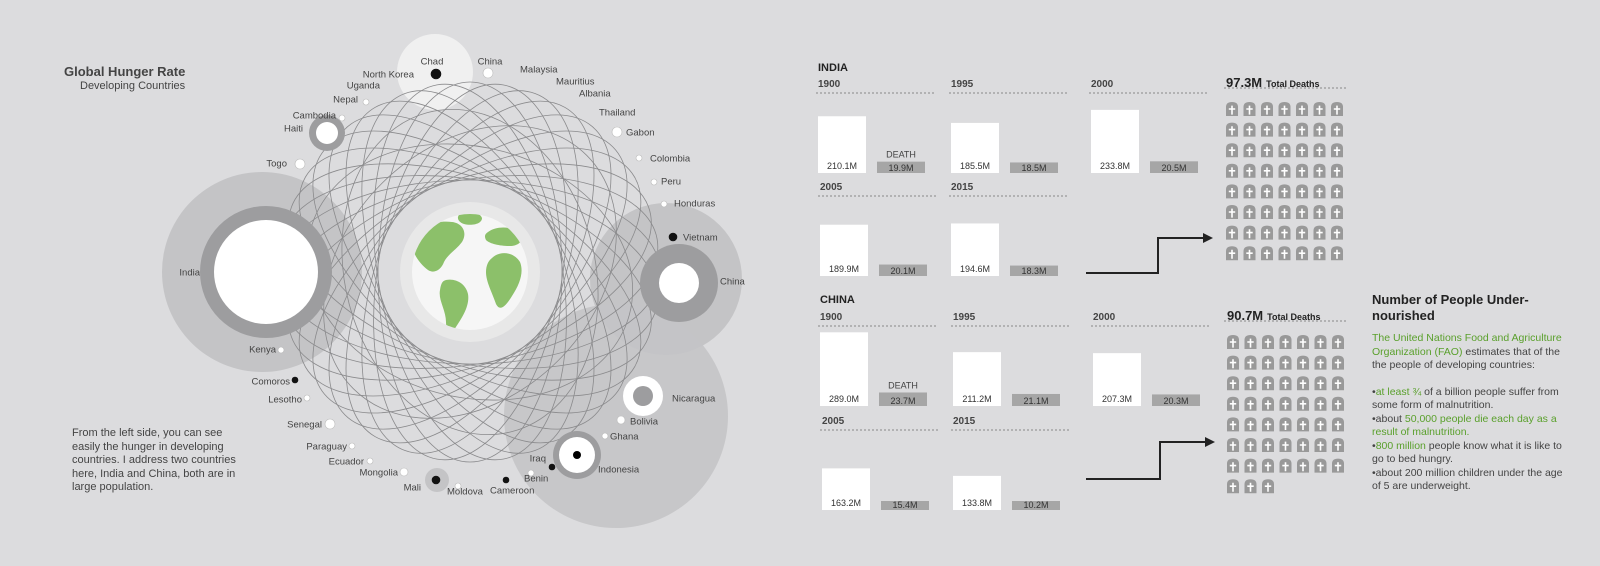 This screenshot has width=1600, height=566. I want to click on country-label-cameroon: Cameroon, so click(512, 491).